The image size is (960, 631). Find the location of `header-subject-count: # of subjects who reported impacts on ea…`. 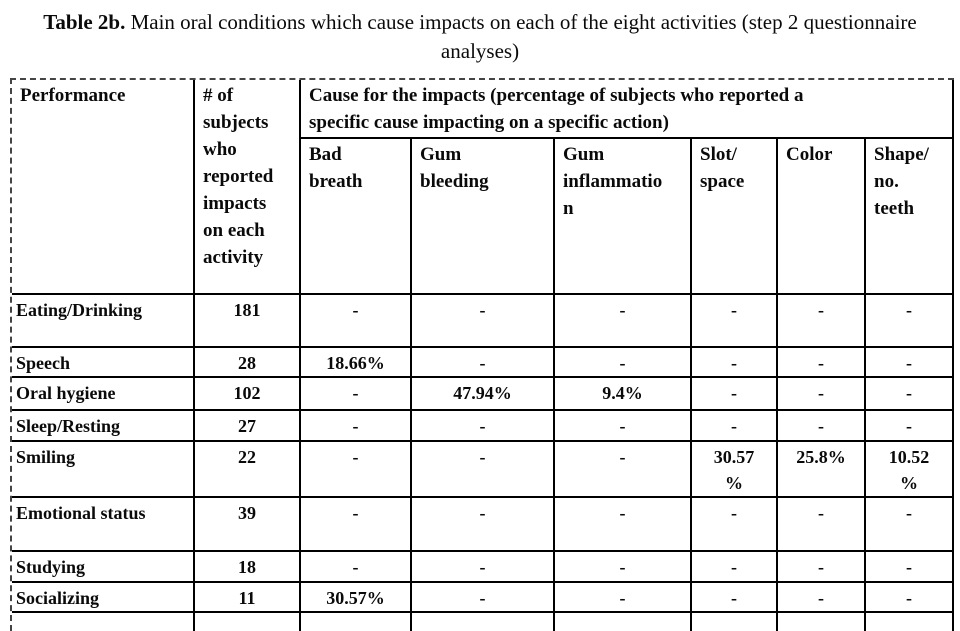

header-subject-count: # of subjects who reported impacts on ea… is located at coordinates (248, 187).